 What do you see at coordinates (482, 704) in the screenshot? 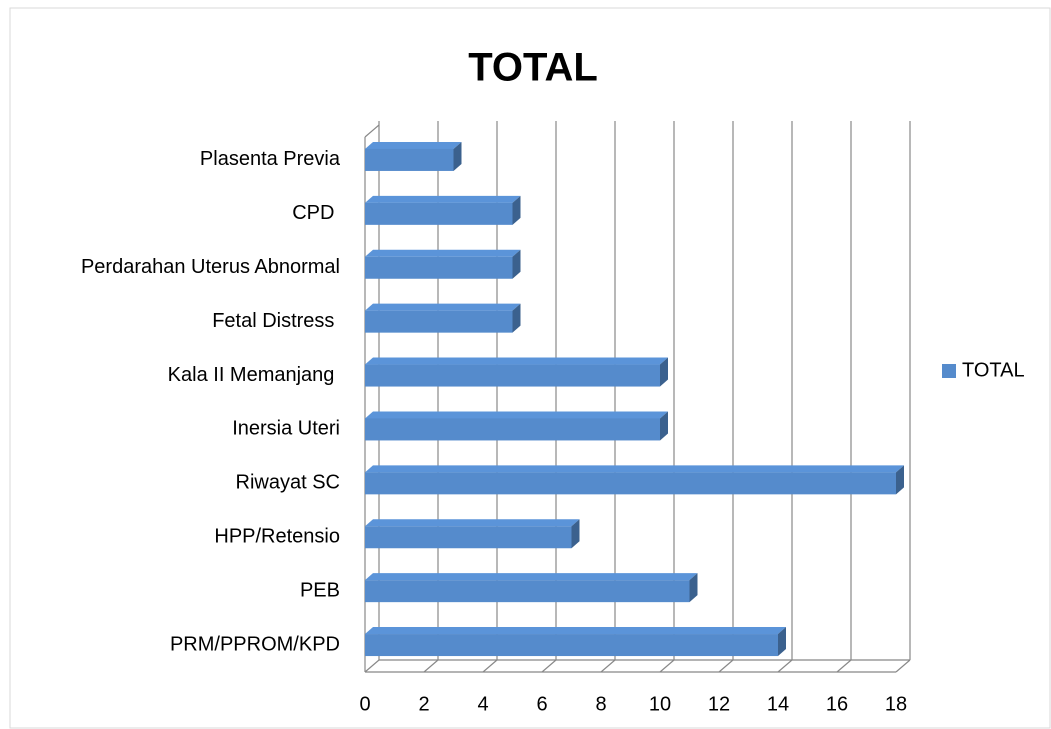
I see `x-tick-label: 4` at bounding box center [482, 704].